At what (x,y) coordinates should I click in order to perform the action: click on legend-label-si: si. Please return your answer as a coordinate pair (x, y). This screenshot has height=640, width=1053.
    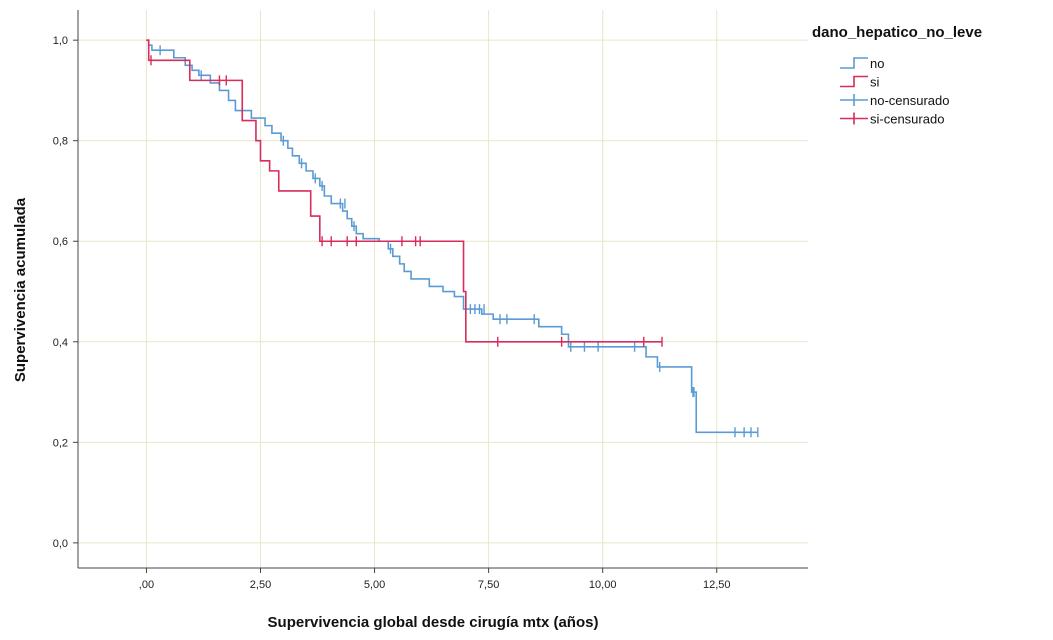
    Looking at the image, I should click on (875, 82).